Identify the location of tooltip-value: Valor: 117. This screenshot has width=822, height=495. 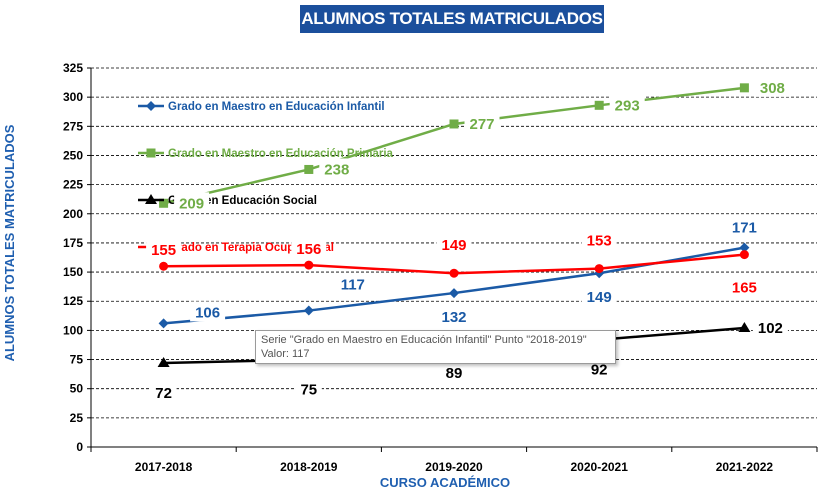
(285, 354).